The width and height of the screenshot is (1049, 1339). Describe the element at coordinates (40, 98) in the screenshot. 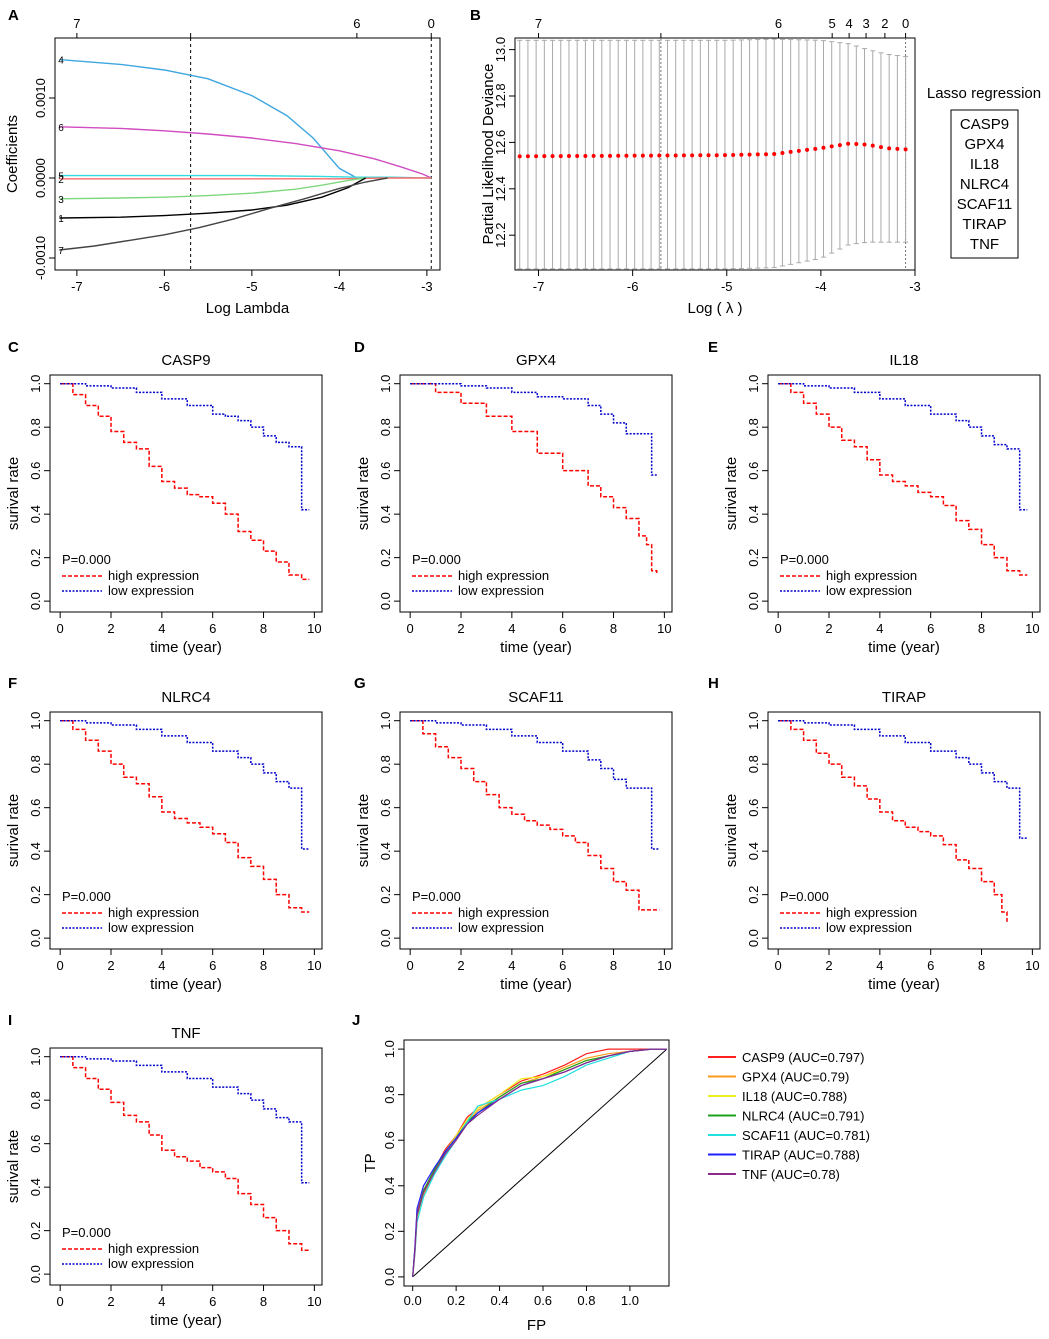

I see `y-tick-label: 0.0010` at that location.